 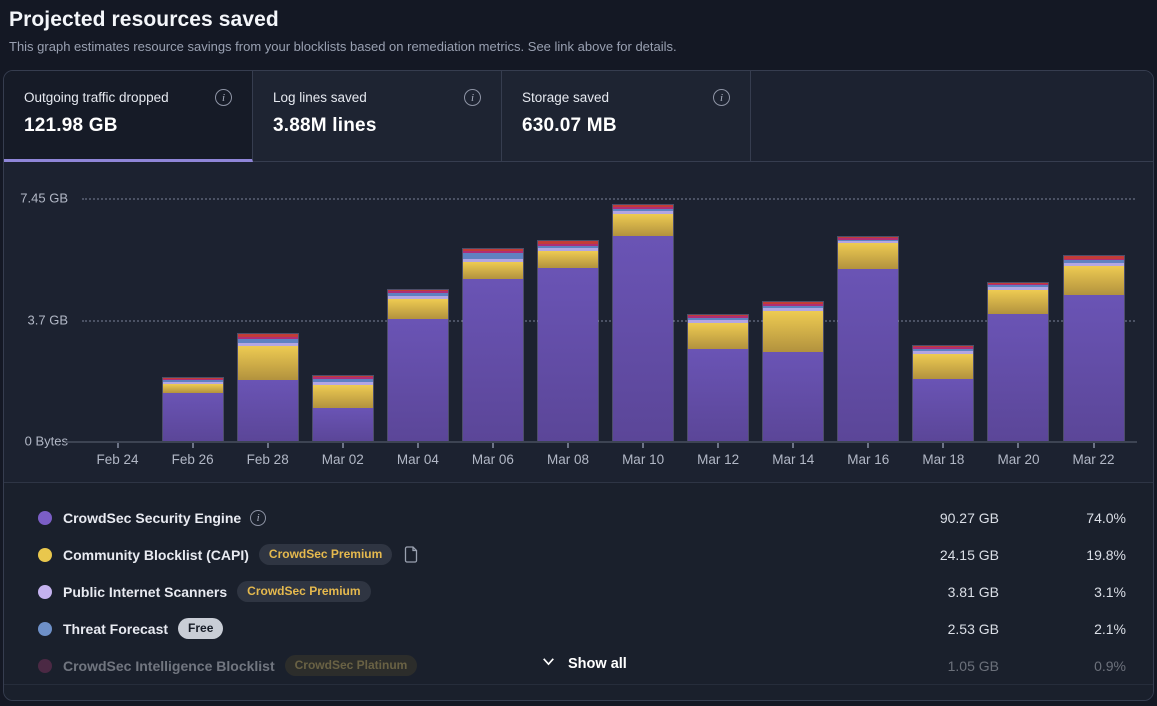 What do you see at coordinates (626, 116) in the screenshot?
I see `tab-storage-saved: Storage saved i 630.07 MB` at bounding box center [626, 116].